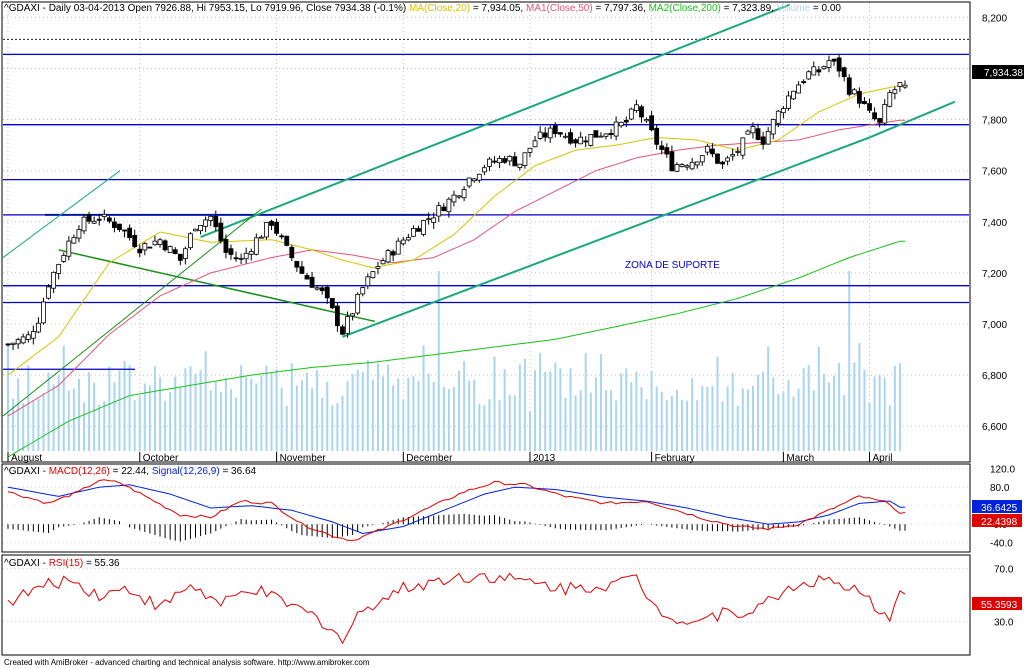 The height and width of the screenshot is (668, 1024). What do you see at coordinates (1002, 470) in the screenshot?
I see `macd-tick-label: 120.0` at bounding box center [1002, 470].